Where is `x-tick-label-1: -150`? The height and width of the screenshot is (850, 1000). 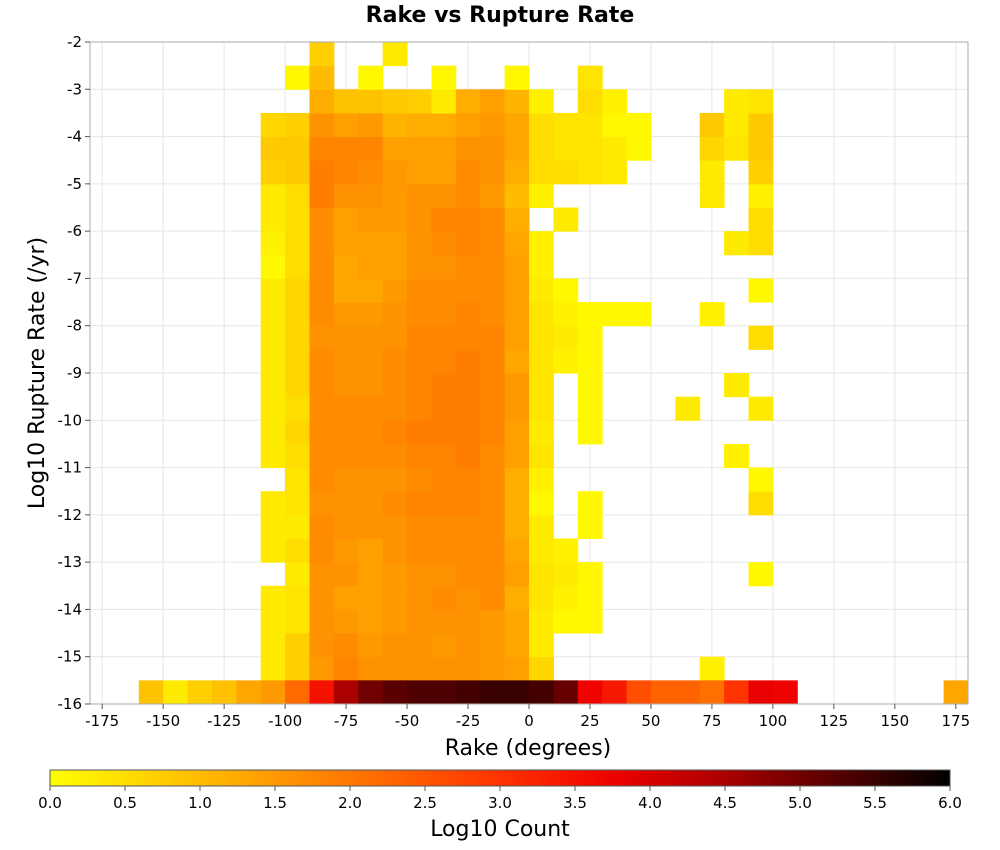
x-tick-label-1: -150 is located at coordinates (163, 721).